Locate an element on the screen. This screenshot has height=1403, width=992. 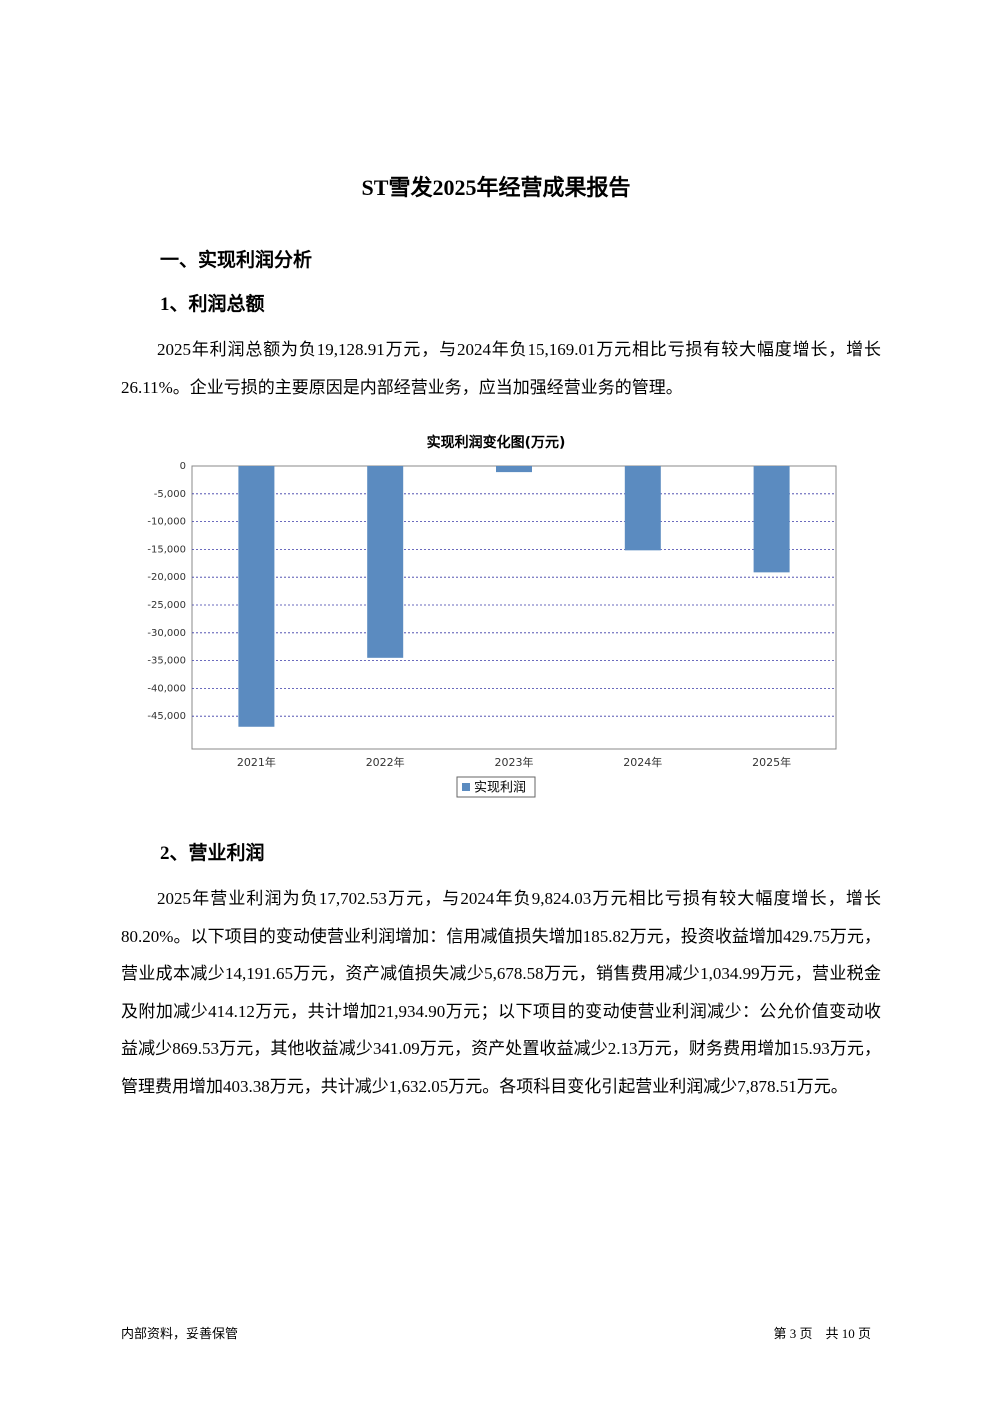
footer-left: 内部资料，妥善保管 is located at coordinates (180, 1333).